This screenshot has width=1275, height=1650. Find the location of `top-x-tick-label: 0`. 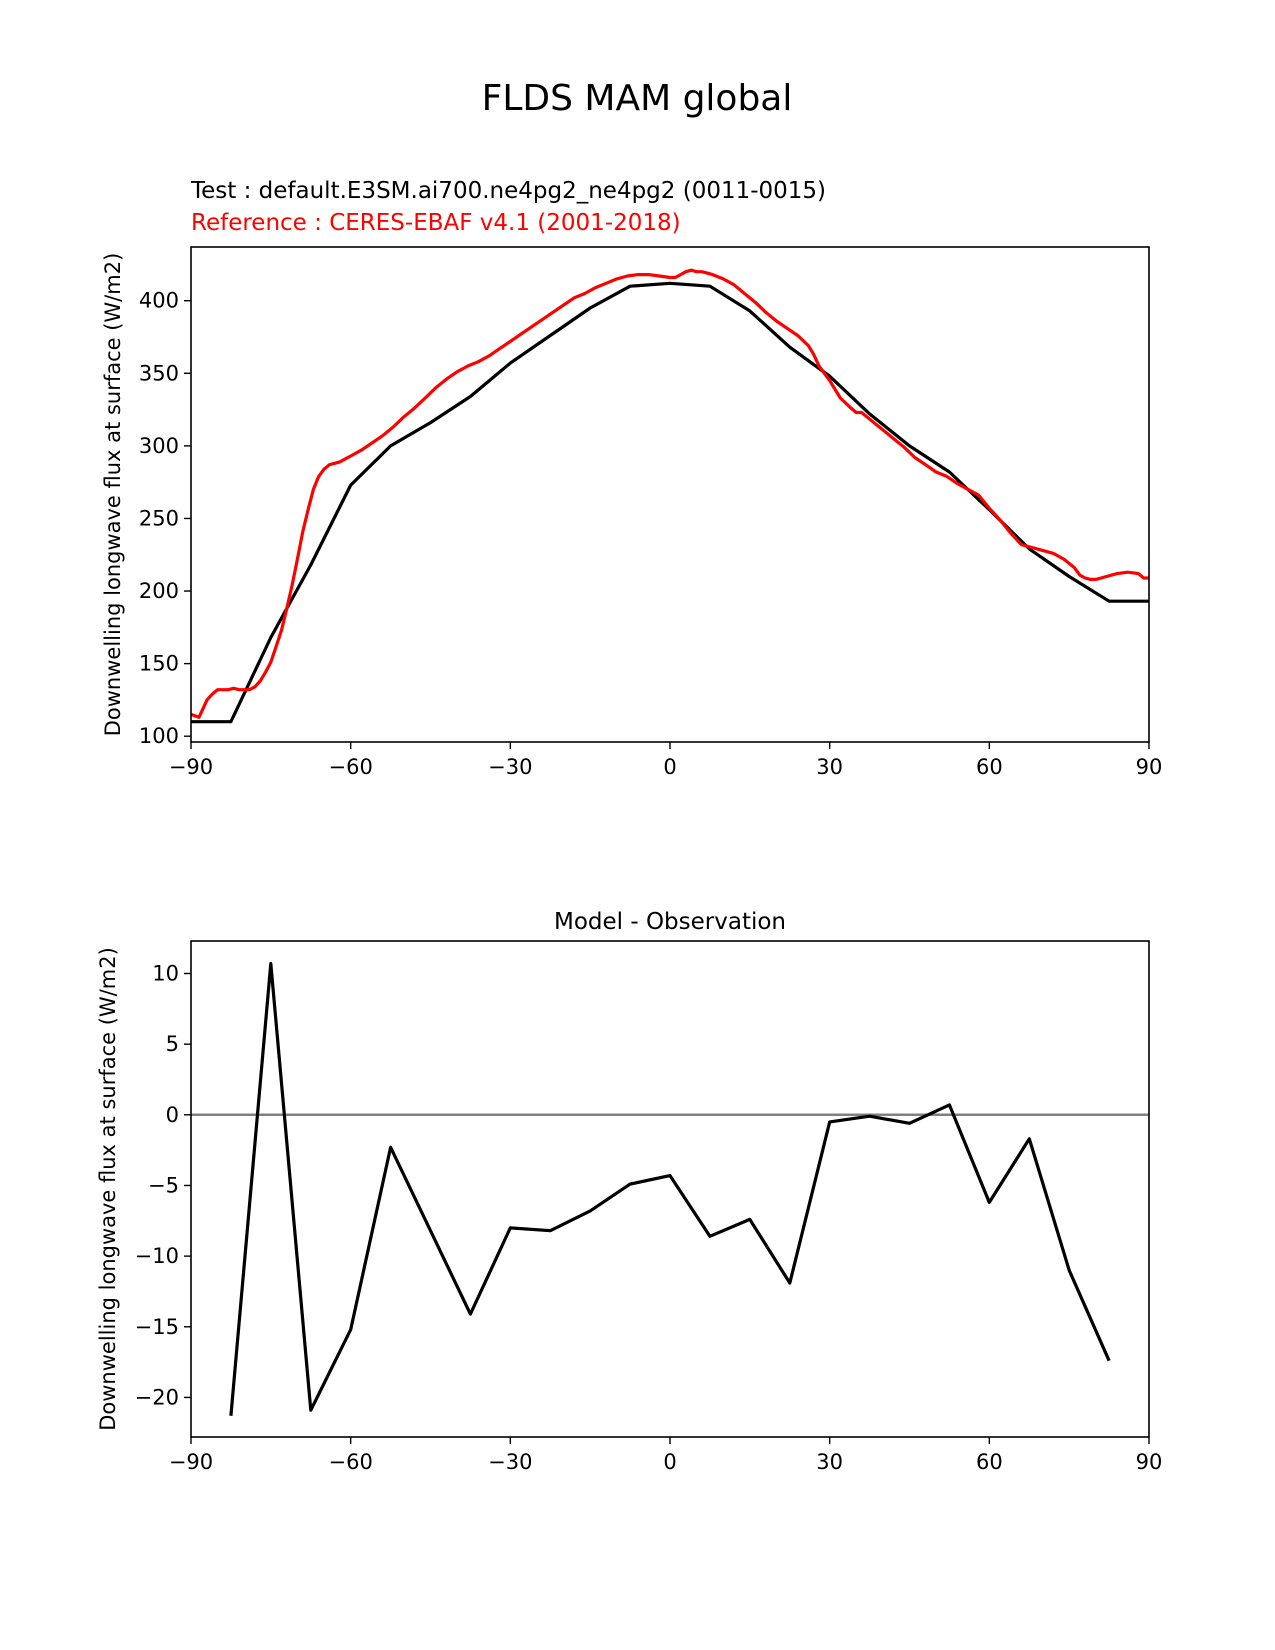

top-x-tick-label: 0 is located at coordinates (669, 767).